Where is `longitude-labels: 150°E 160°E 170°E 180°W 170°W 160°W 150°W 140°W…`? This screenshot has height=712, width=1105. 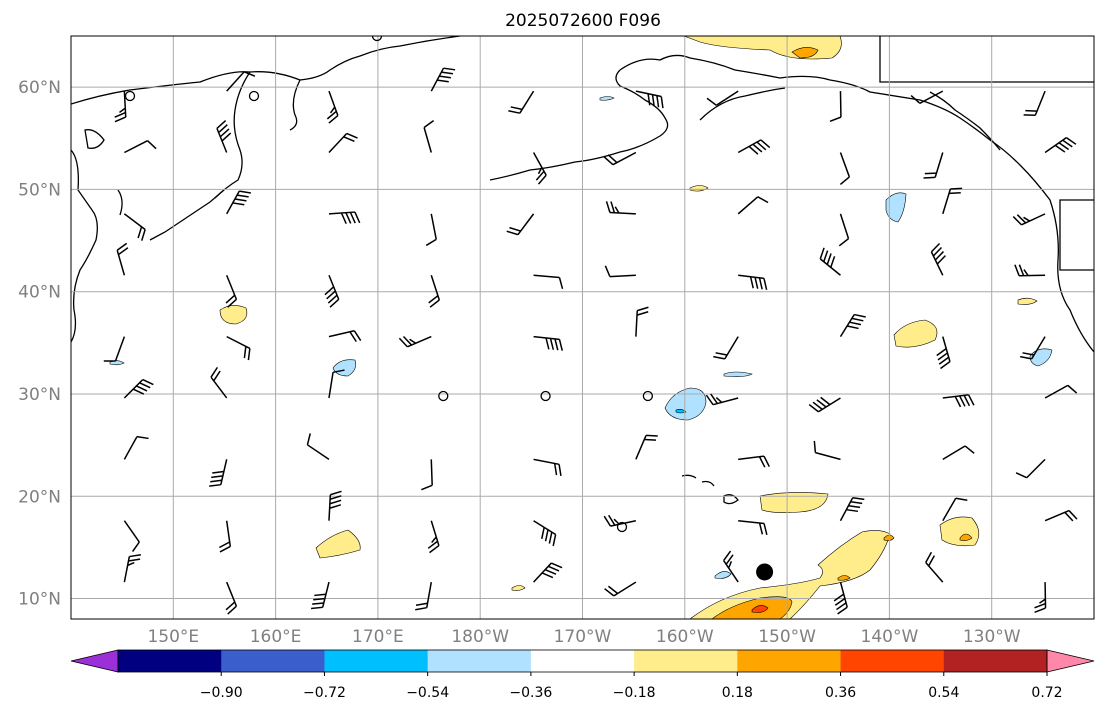 longitude-labels: 150°E 160°E 170°E 180°W 170°W 160°W 150°W 140°W… is located at coordinates (583, 637).